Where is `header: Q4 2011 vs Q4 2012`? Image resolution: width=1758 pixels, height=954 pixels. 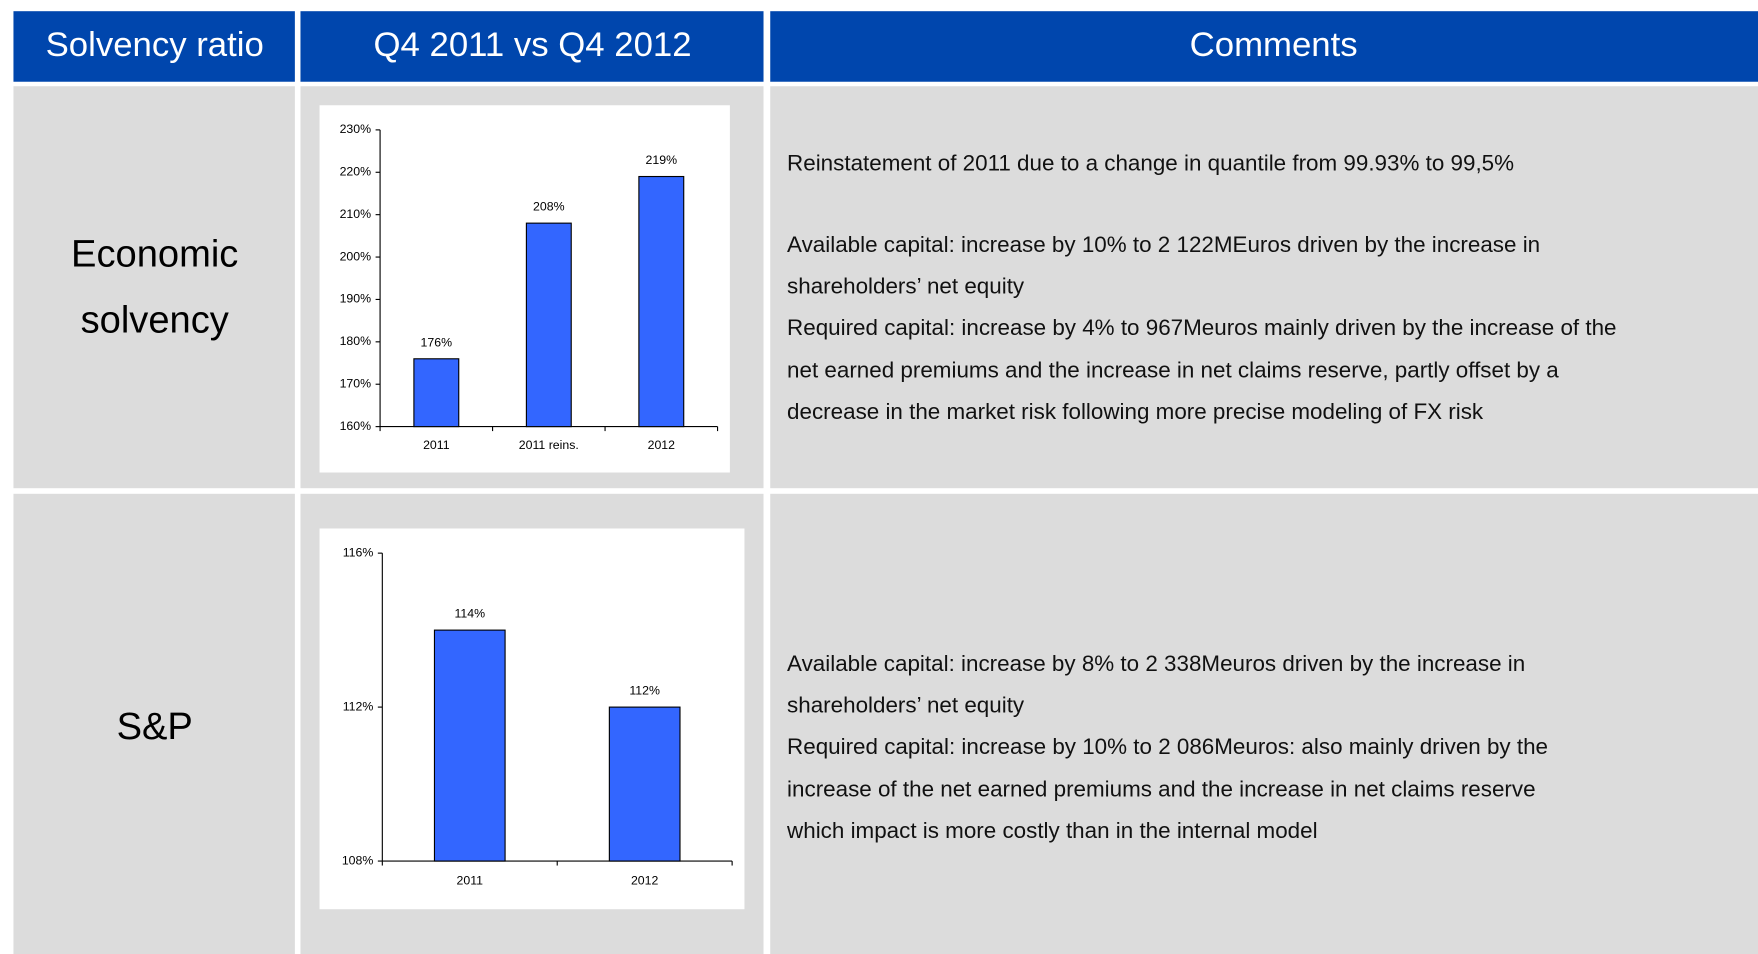
header: Q4 2011 vs Q4 2012 is located at coordinates (533, 45).